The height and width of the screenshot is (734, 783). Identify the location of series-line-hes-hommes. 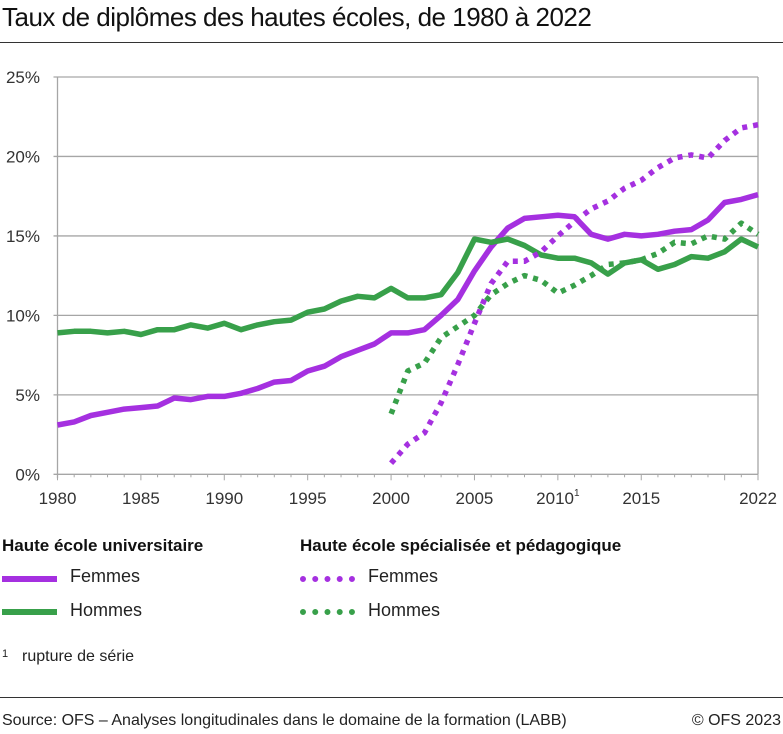
(574, 317).